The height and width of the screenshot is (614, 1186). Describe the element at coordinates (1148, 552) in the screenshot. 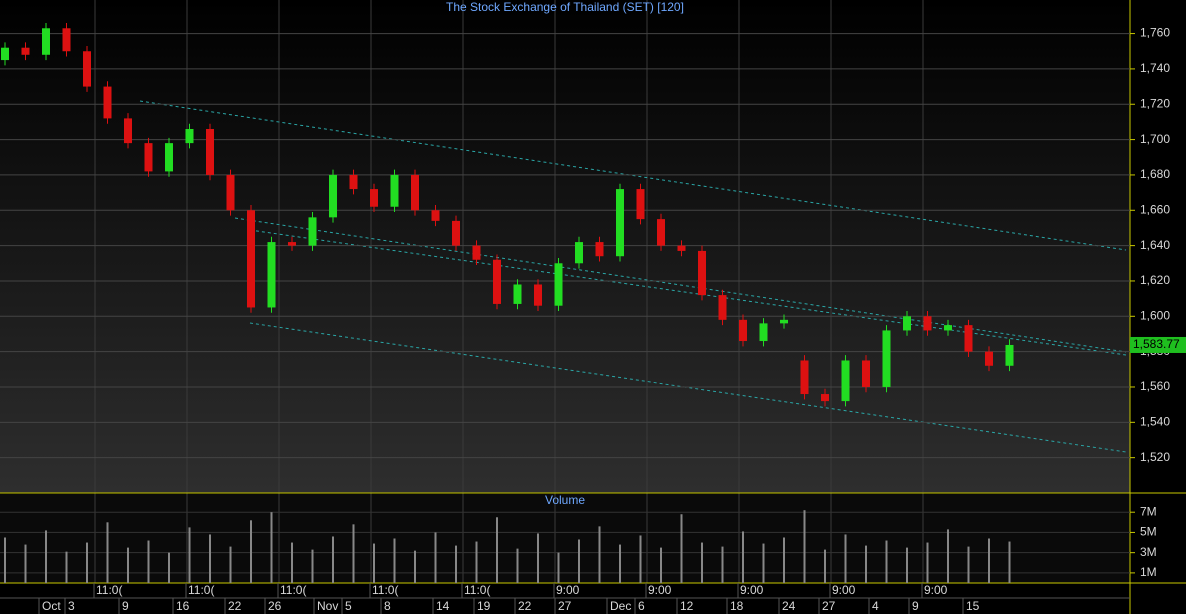

I see `y-tick-label: 3M` at that location.